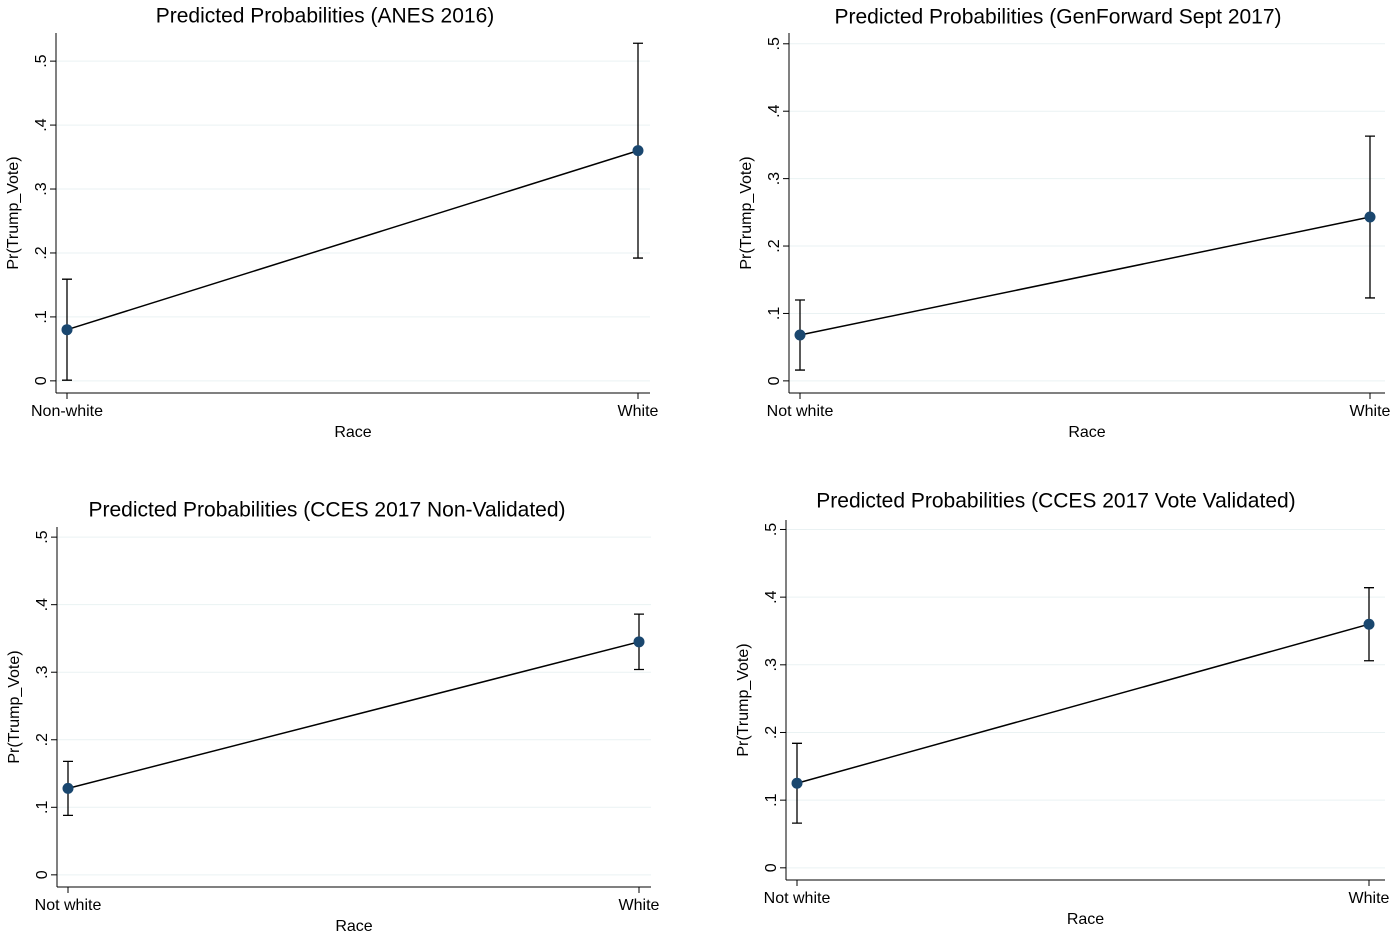 The image size is (1400, 944). Describe the element at coordinates (67, 411) in the screenshot. I see `x-tick-label: Non-white` at that location.